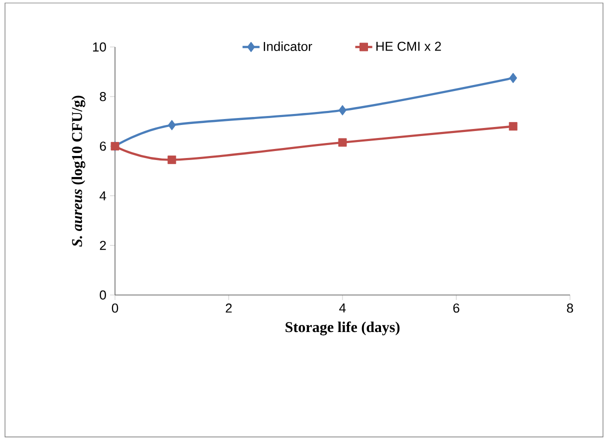 The image size is (609, 441). Describe the element at coordinates (288, 47) in the screenshot. I see `legend-label: Indicator` at that location.